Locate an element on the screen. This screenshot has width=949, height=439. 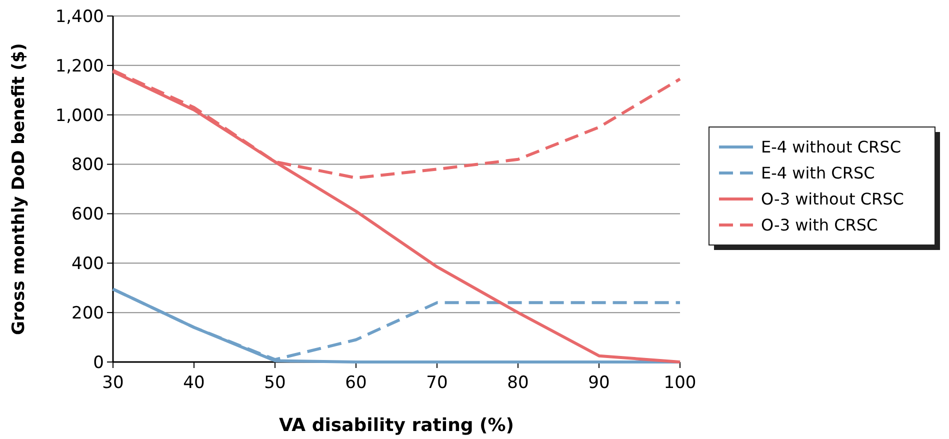
y-tick-label: 0 is located at coordinates (98, 362).